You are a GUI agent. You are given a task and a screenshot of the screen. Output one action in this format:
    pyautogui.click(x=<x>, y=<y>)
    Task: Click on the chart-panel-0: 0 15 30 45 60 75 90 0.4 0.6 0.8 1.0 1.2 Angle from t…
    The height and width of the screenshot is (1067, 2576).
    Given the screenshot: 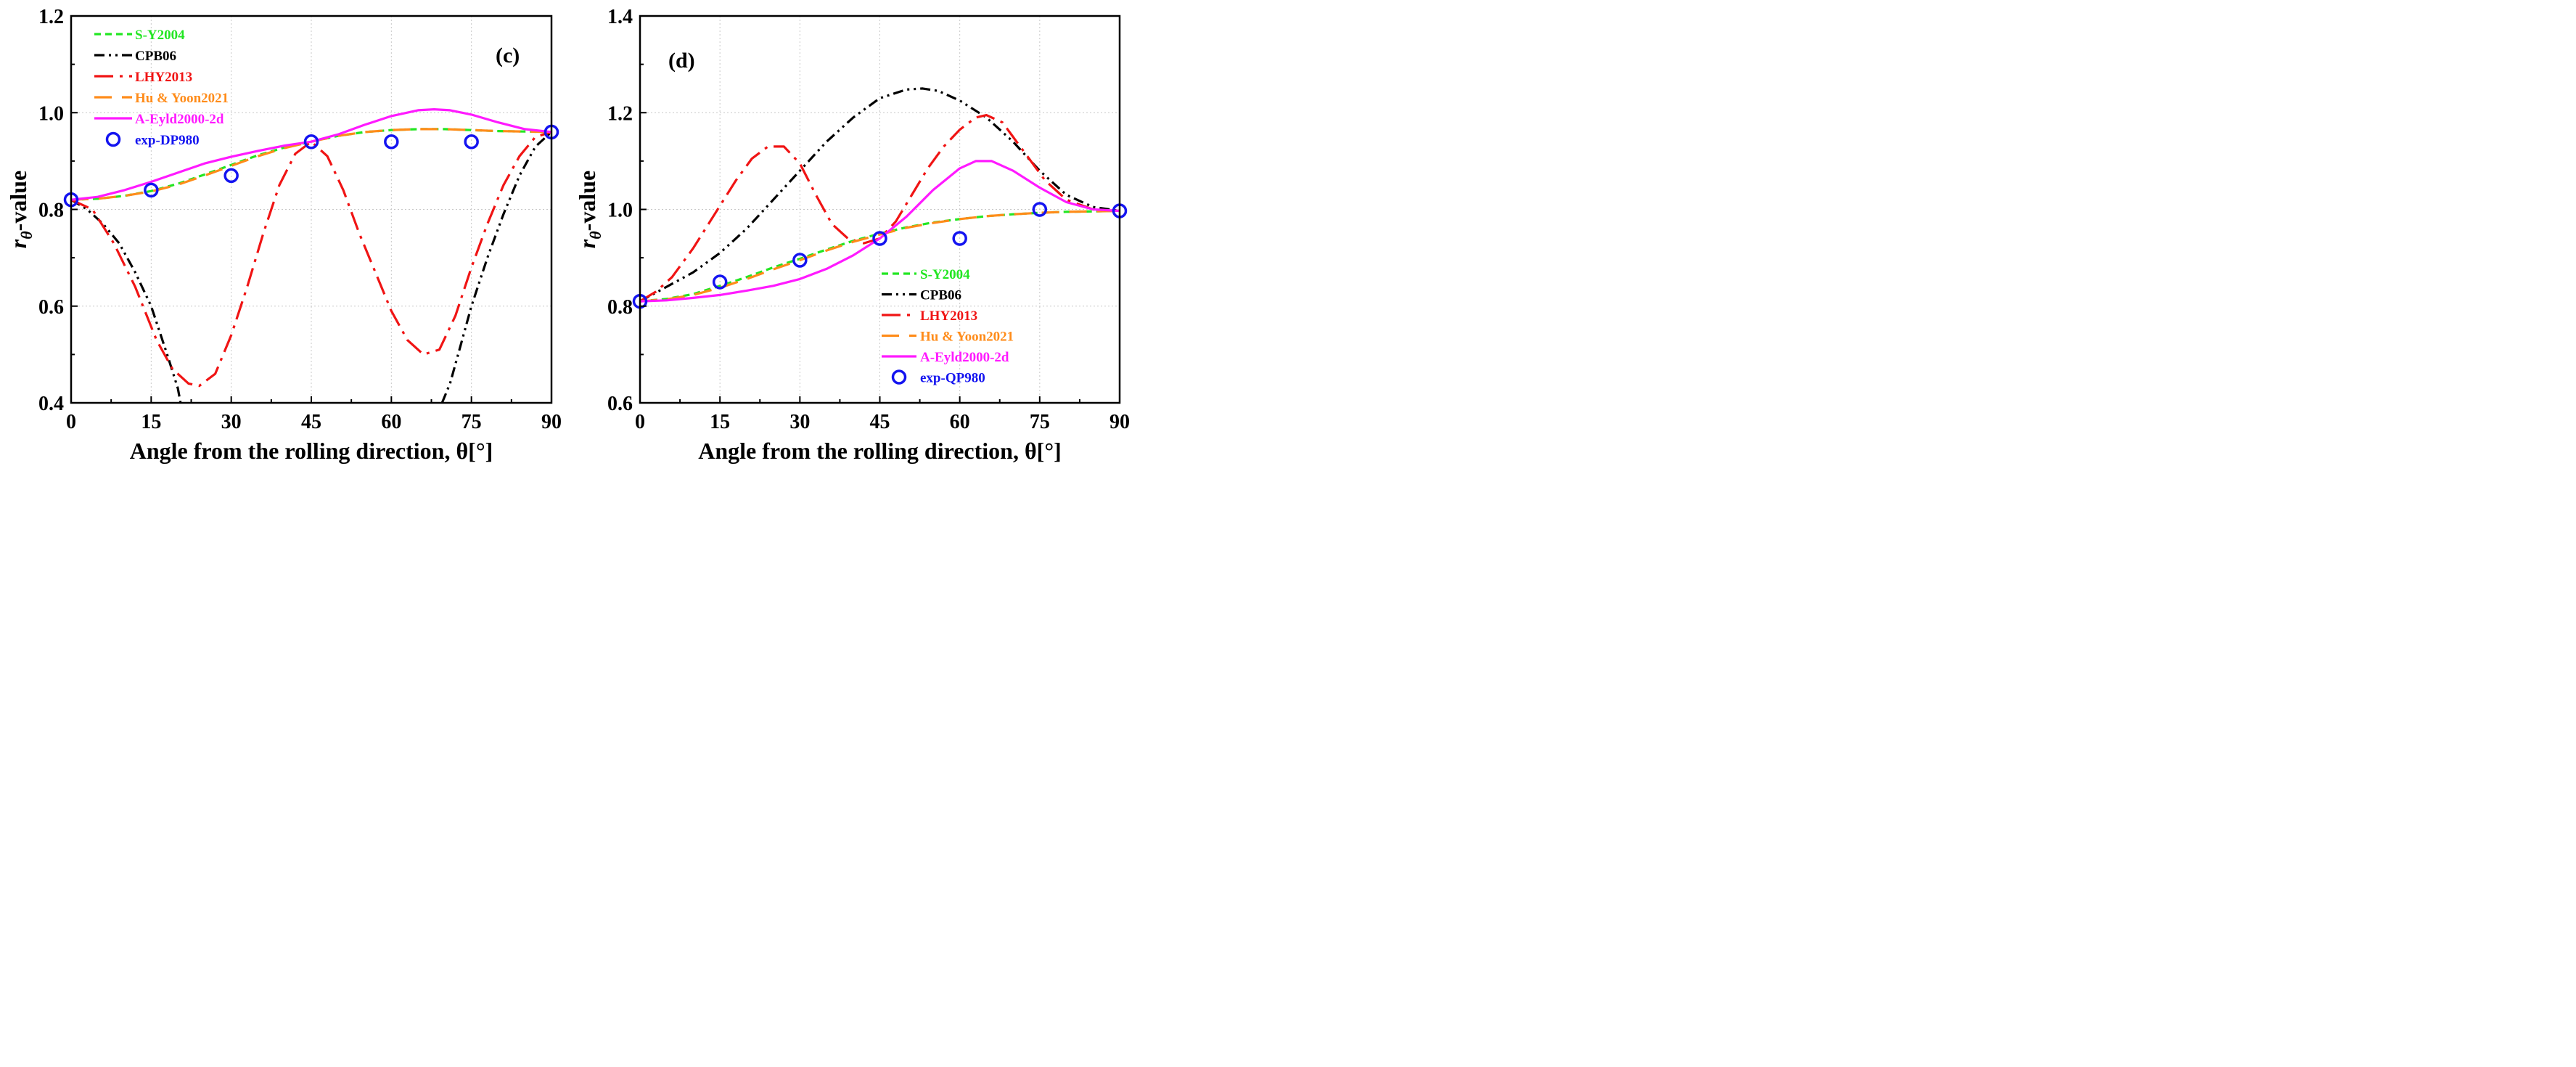 What is the action you would take?
    pyautogui.click(x=283, y=235)
    